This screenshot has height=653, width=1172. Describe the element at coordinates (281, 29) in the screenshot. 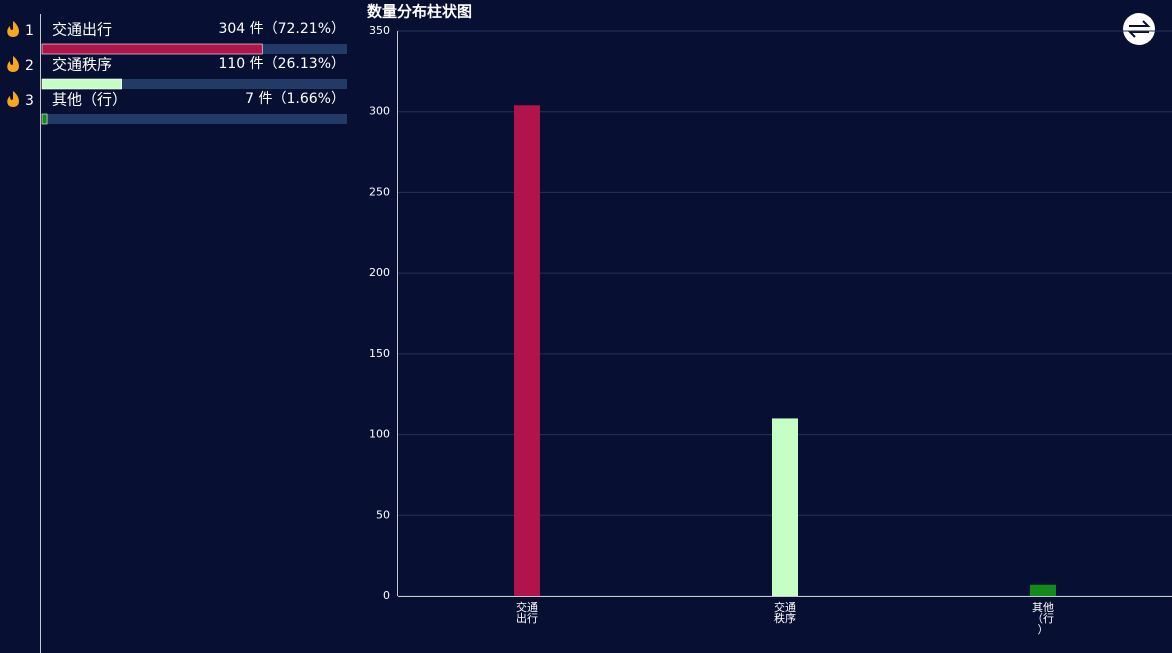

I see `item-label: 304 件（72.21%）` at that location.